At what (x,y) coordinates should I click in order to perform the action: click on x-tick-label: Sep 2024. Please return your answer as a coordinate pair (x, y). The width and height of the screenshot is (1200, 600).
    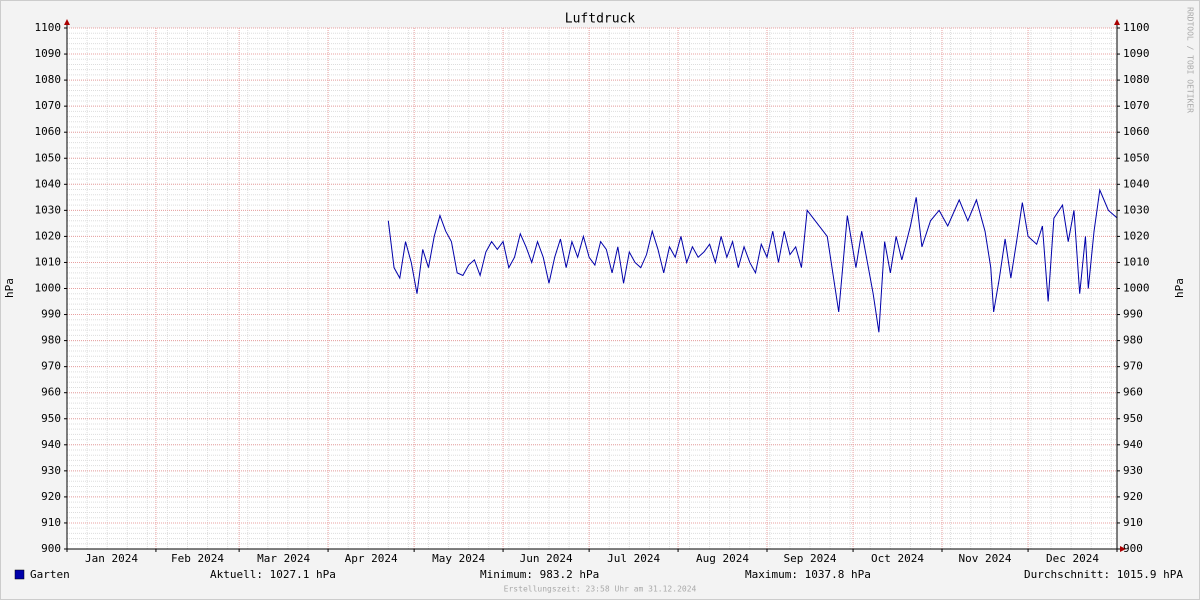
    Looking at the image, I should click on (810, 558).